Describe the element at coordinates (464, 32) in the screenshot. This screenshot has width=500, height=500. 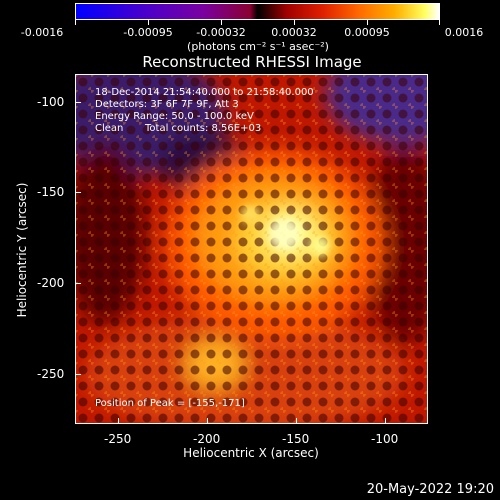
I see `colorbar-tick-label: 0.0016` at that location.